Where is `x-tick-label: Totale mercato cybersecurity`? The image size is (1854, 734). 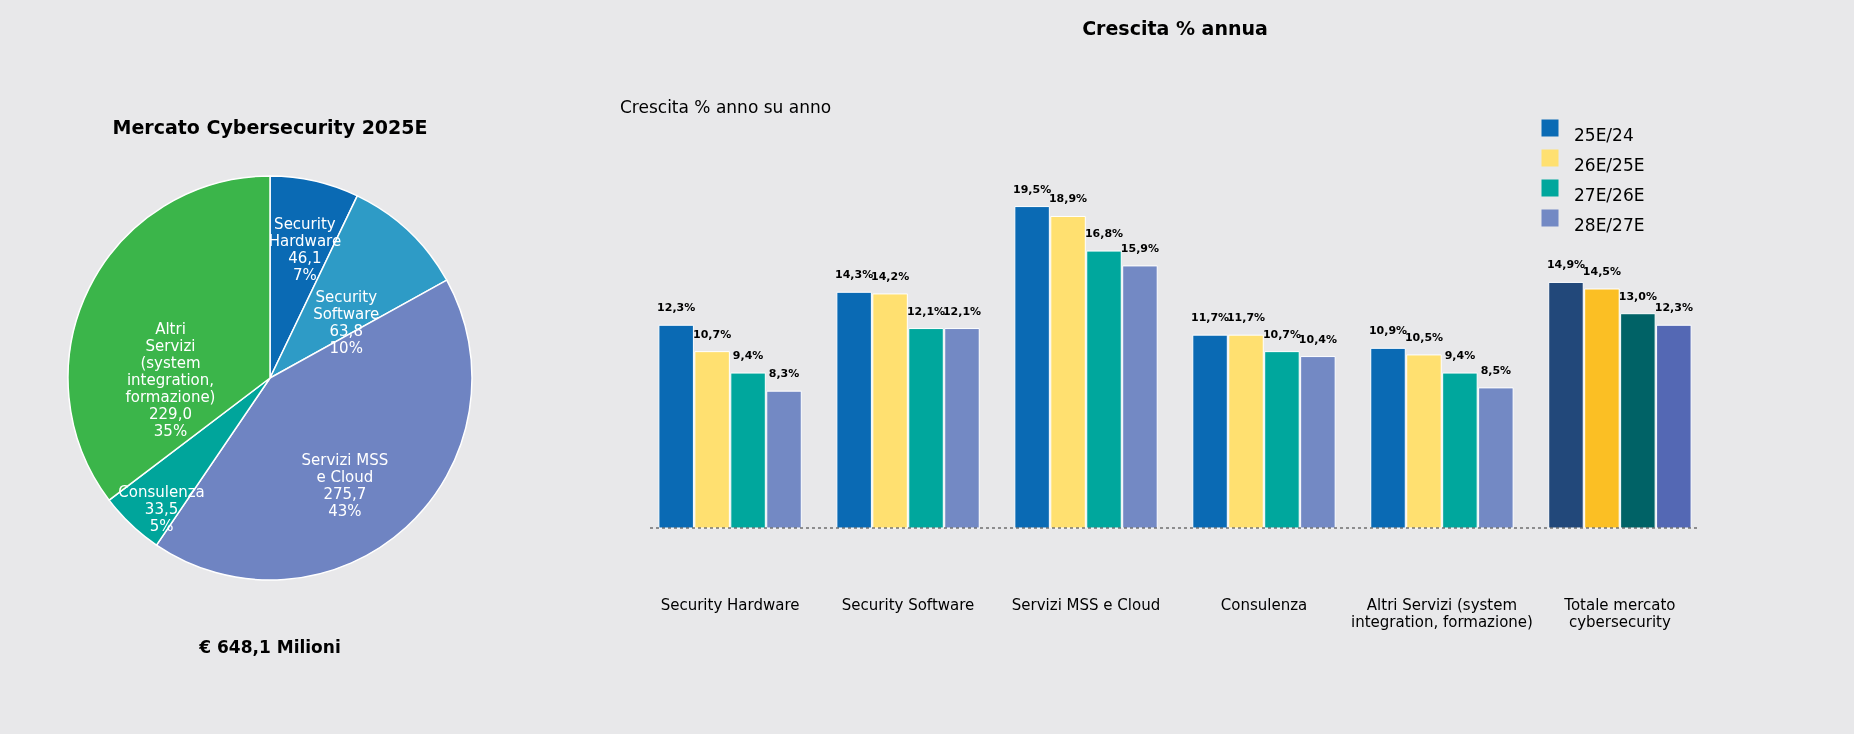 x-tick-label: Totale mercato cybersecurity is located at coordinates (1619, 613).